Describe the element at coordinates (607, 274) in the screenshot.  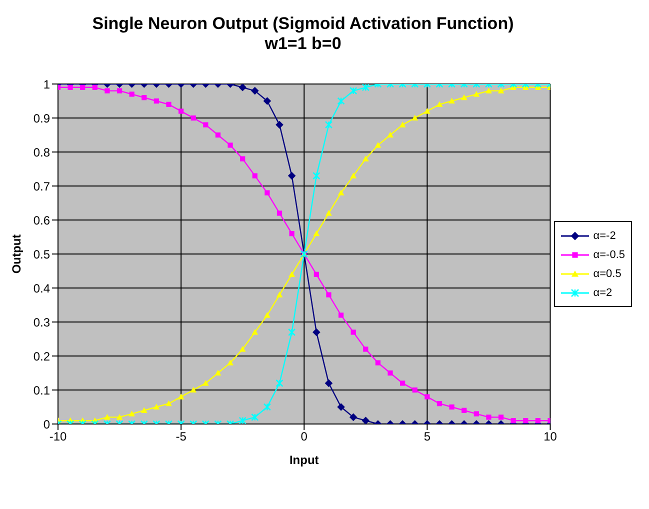
I see `legend-label: α=0.5` at that location.